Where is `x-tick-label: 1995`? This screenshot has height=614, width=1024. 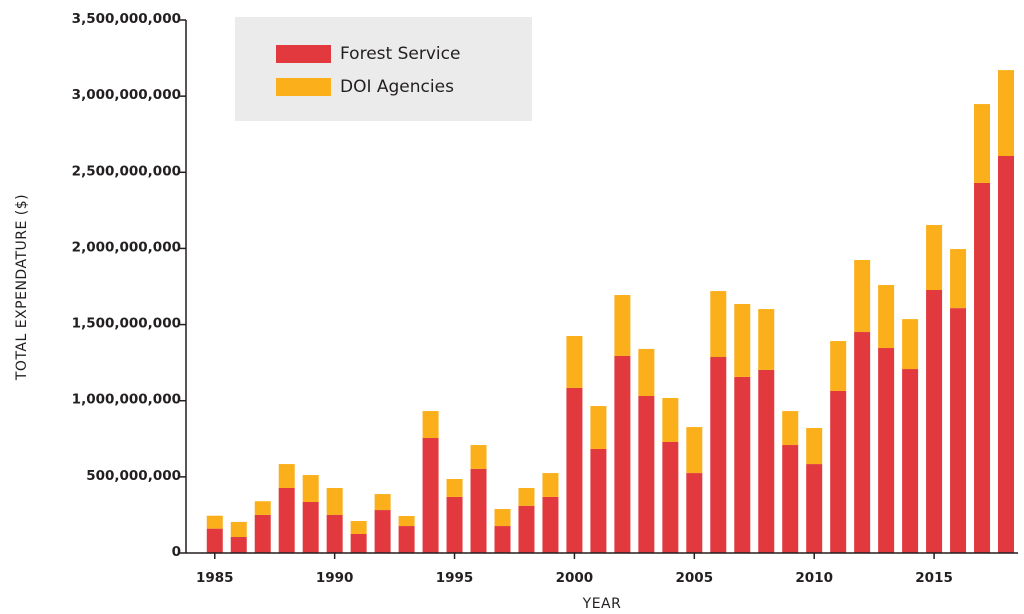 x-tick-label: 1995 is located at coordinates (455, 578).